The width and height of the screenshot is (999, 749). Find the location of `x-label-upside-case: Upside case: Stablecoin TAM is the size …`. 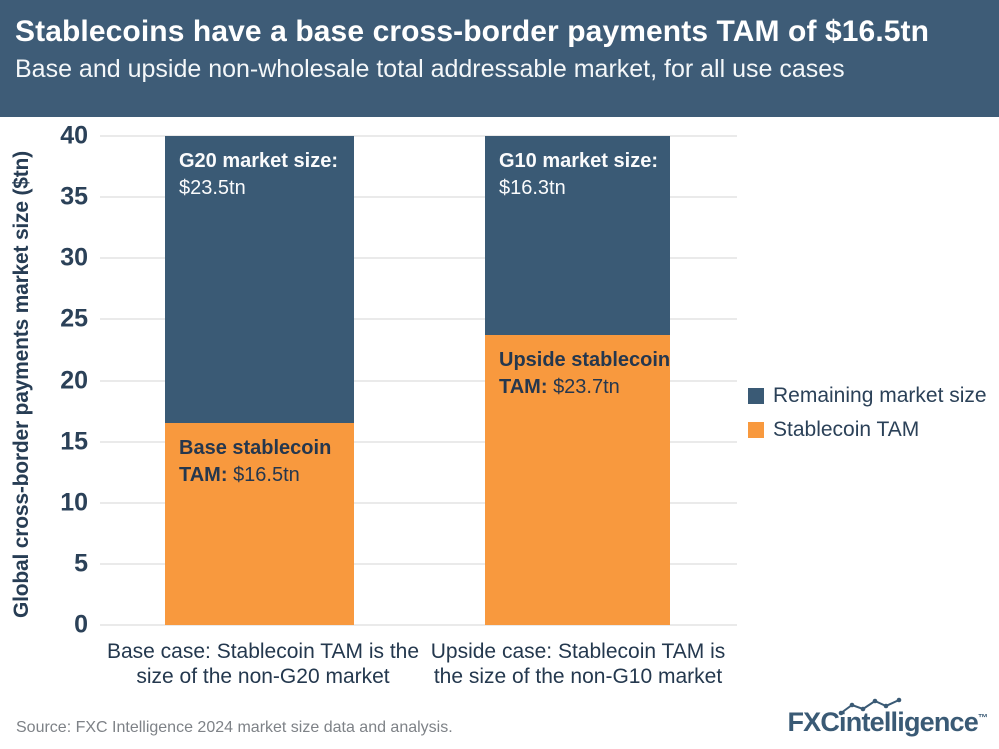

x-label-upside-case: Upside case: Stablecoin TAM is the size … is located at coordinates (578, 664).